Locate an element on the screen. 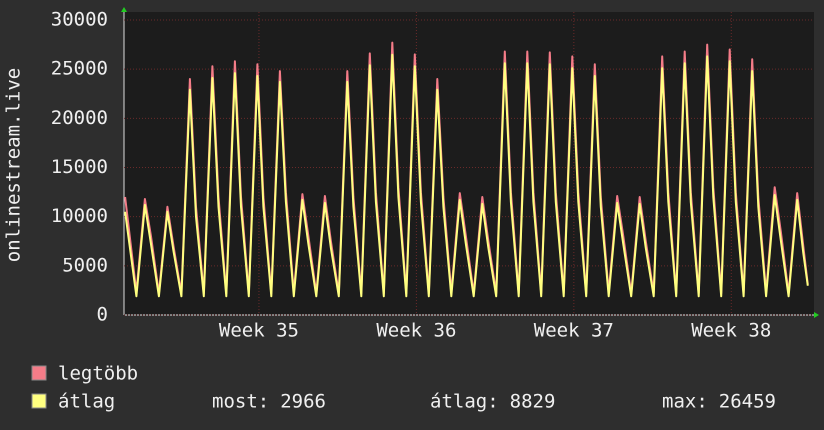 The image size is (824, 430). legend-label: átlag is located at coordinates (86, 402).